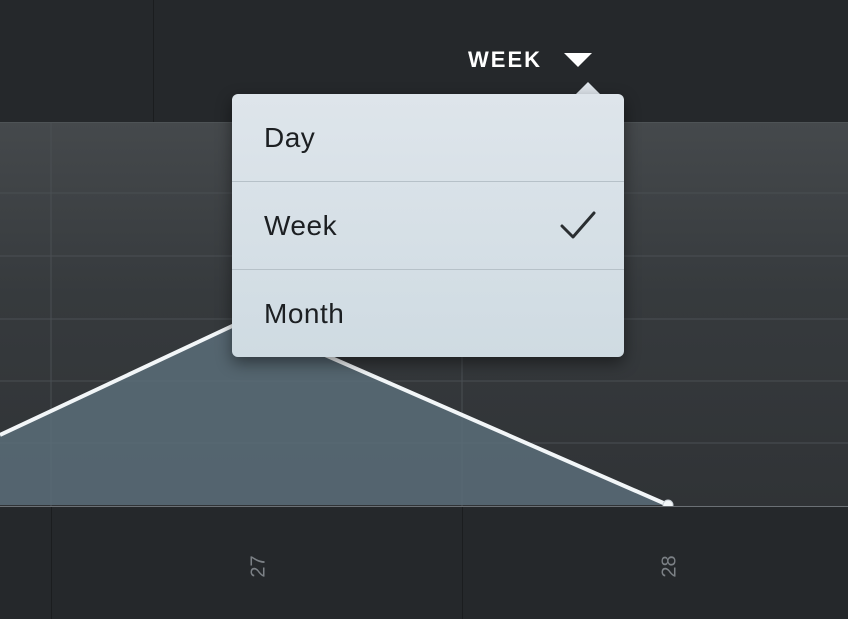 The width and height of the screenshot is (848, 619). Describe the element at coordinates (669, 566) in the screenshot. I see `x-tick-label: 28` at that location.